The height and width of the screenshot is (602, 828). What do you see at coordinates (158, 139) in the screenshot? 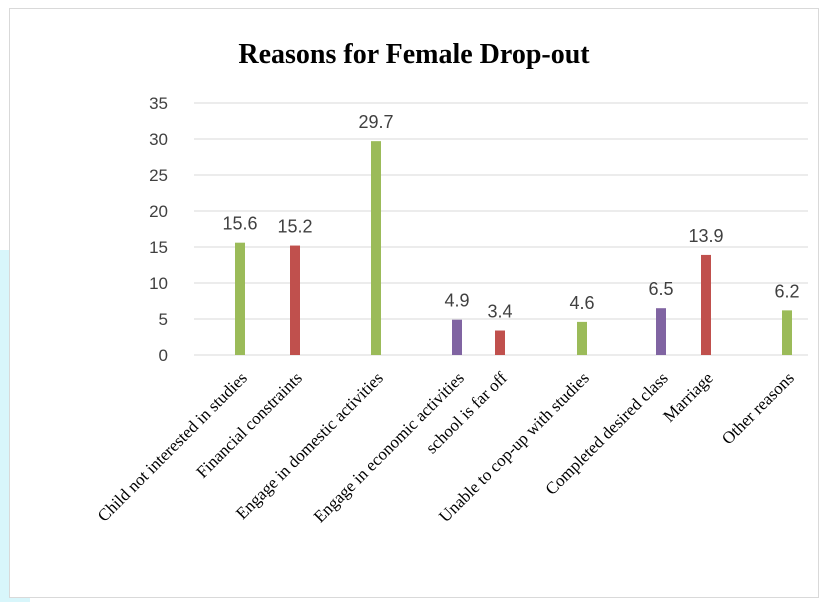
I see `y-tick-label: 30` at bounding box center [158, 139].